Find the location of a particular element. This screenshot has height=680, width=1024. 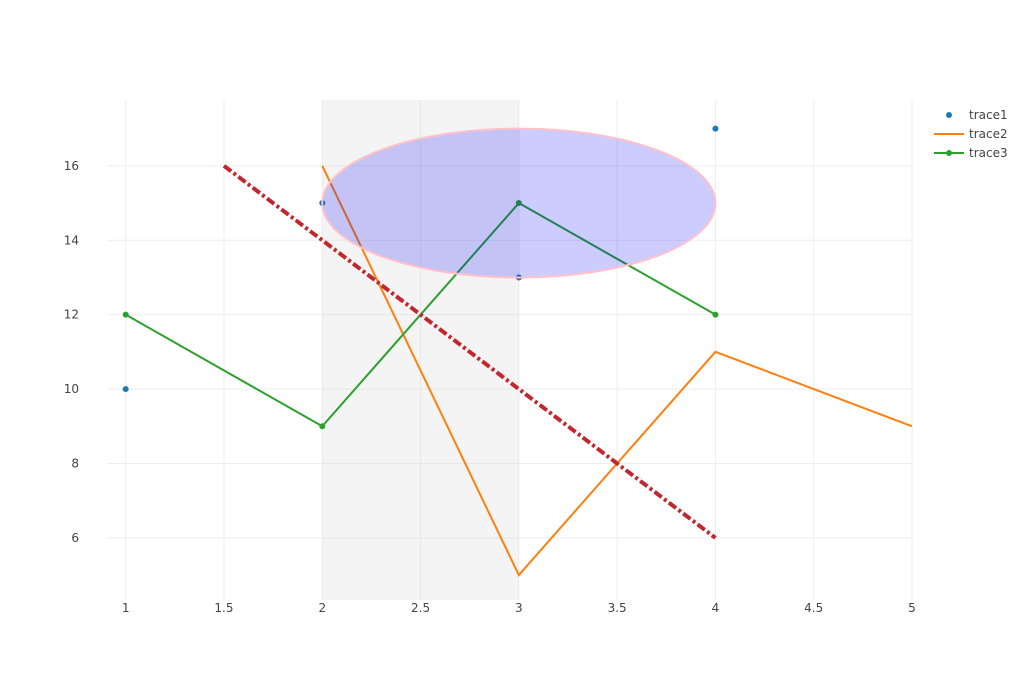

legend-item-trace3: trace3 is located at coordinates (971, 153).